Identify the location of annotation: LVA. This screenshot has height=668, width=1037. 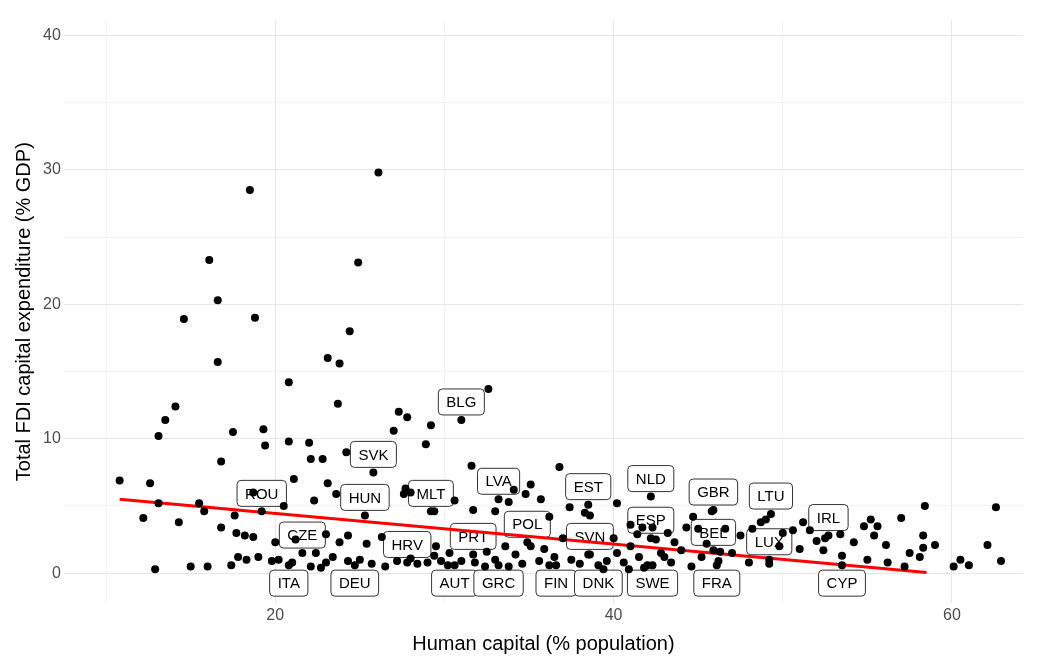
(498, 481).